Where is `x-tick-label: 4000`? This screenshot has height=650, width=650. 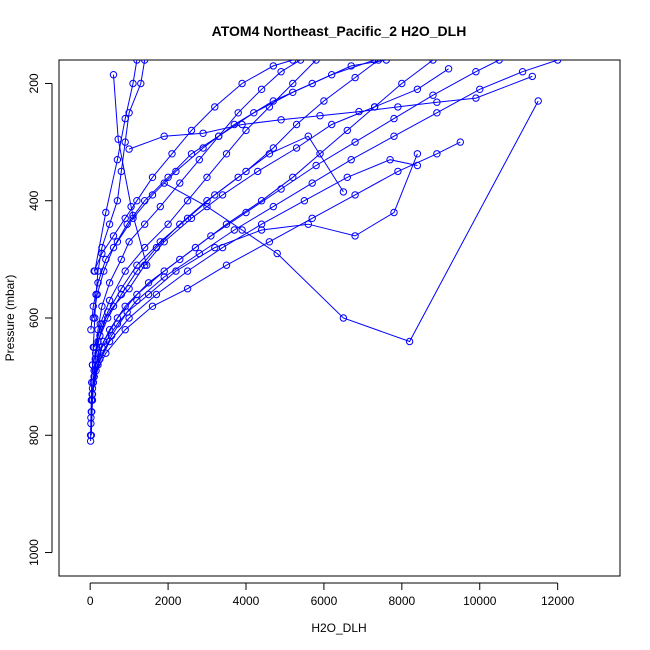
x-tick-label: 4000 is located at coordinates (246, 601).